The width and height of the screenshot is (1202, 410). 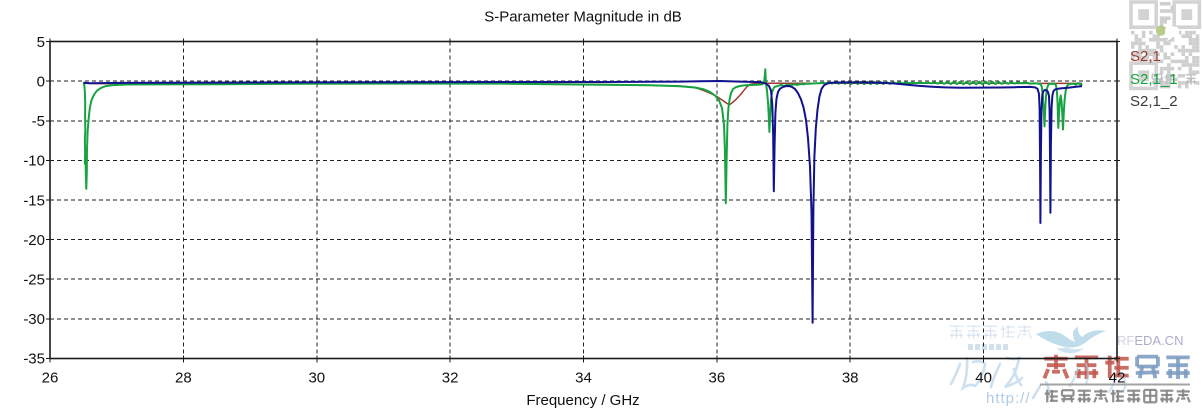 What do you see at coordinates (583, 17) in the screenshot?
I see `svg-text: S-Parameter Magnitude in dB` at bounding box center [583, 17].